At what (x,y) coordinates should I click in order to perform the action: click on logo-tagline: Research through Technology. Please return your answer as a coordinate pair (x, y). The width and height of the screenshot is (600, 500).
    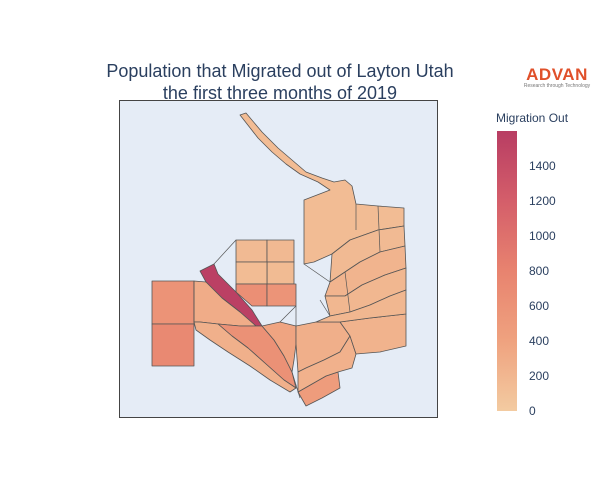
    Looking at the image, I should click on (557, 86).